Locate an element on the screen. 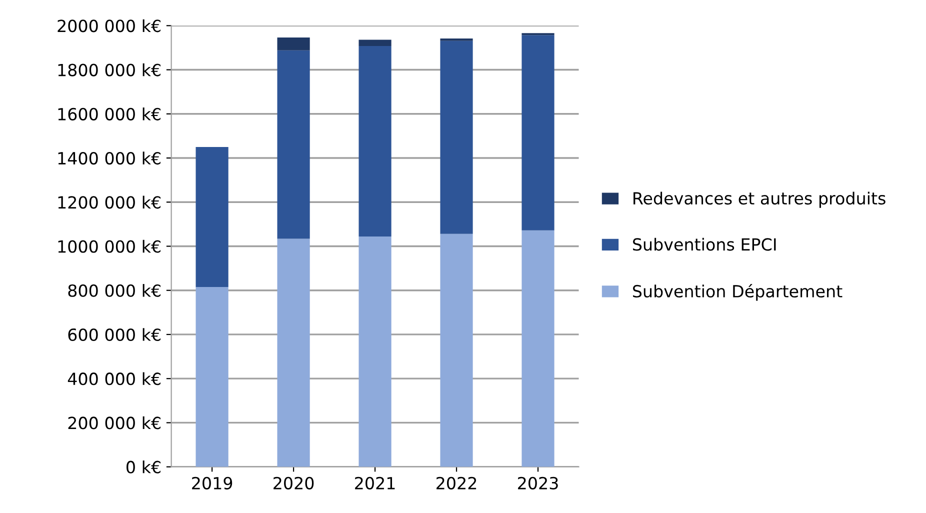 The width and height of the screenshot is (926, 513). legend-label: Subvention Département is located at coordinates (737, 292).